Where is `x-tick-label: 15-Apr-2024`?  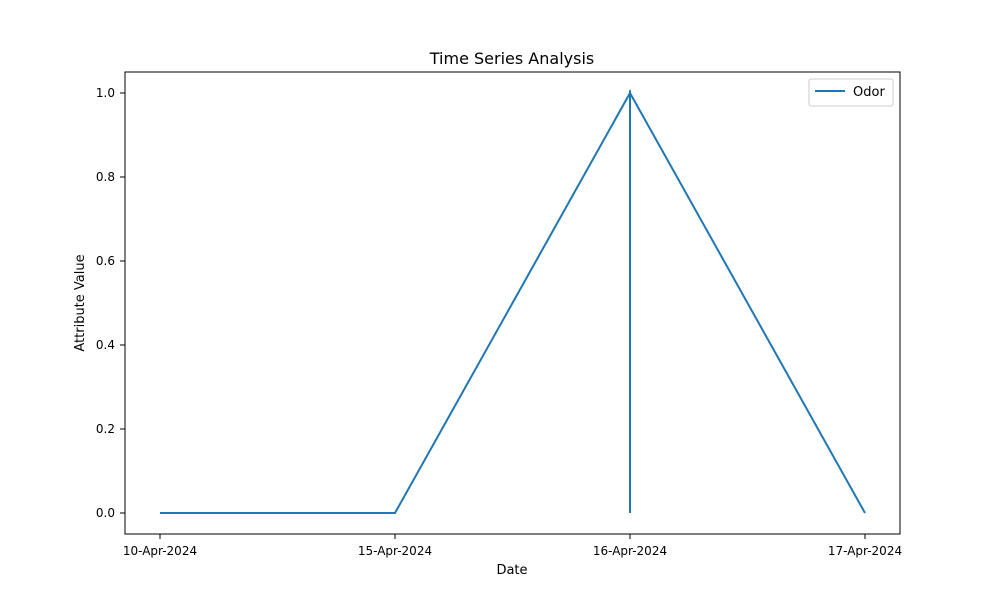
x-tick-label: 15-Apr-2024 is located at coordinates (395, 551).